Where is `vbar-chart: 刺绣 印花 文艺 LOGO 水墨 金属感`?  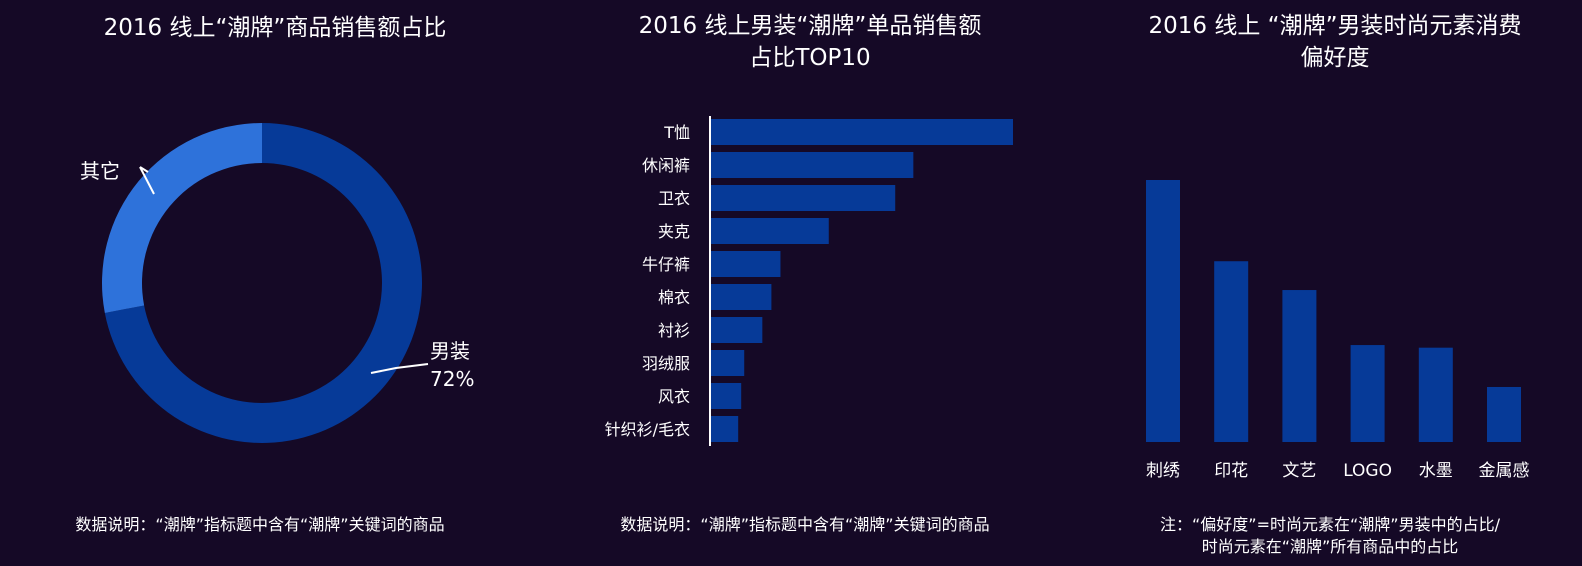 vbar-chart: 刺绣 印花 文艺 LOGO 水墨 金属感 is located at coordinates (1338, 330).